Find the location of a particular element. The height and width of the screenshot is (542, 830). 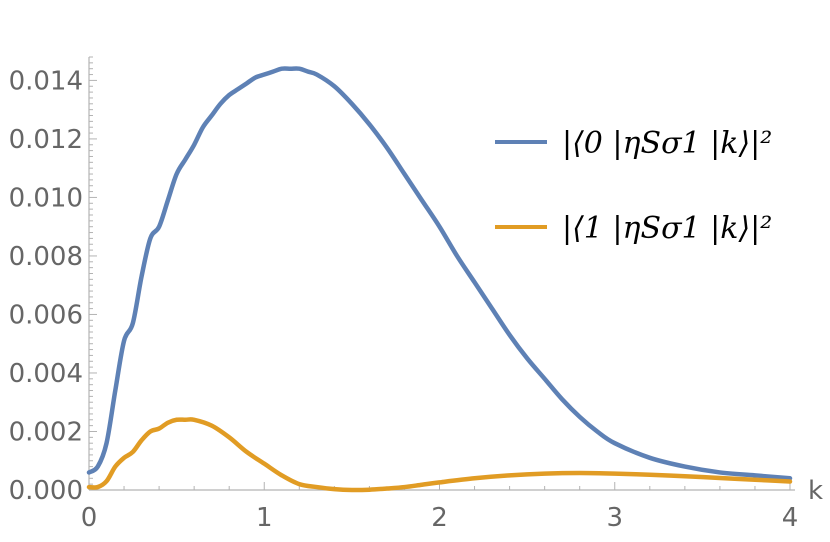

y-tick-label: 0.002 is located at coordinates (46, 432).